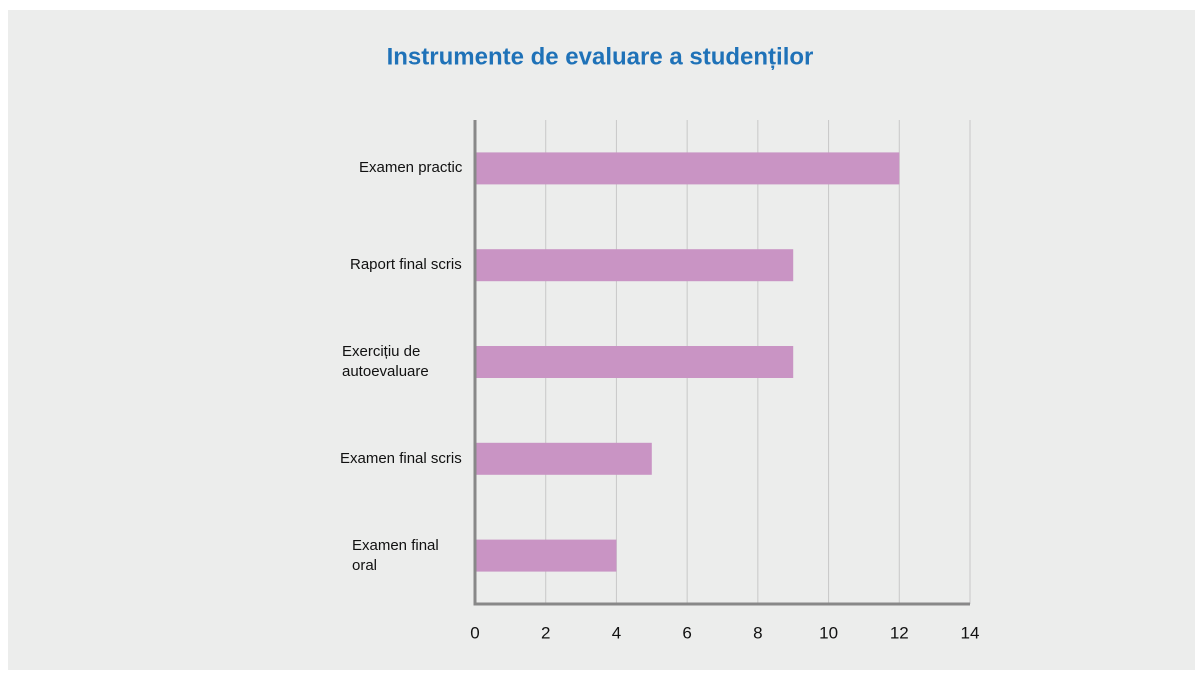 The image size is (1203, 682). What do you see at coordinates (828, 632) in the screenshot?
I see `x-tick-label: 10` at bounding box center [828, 632].